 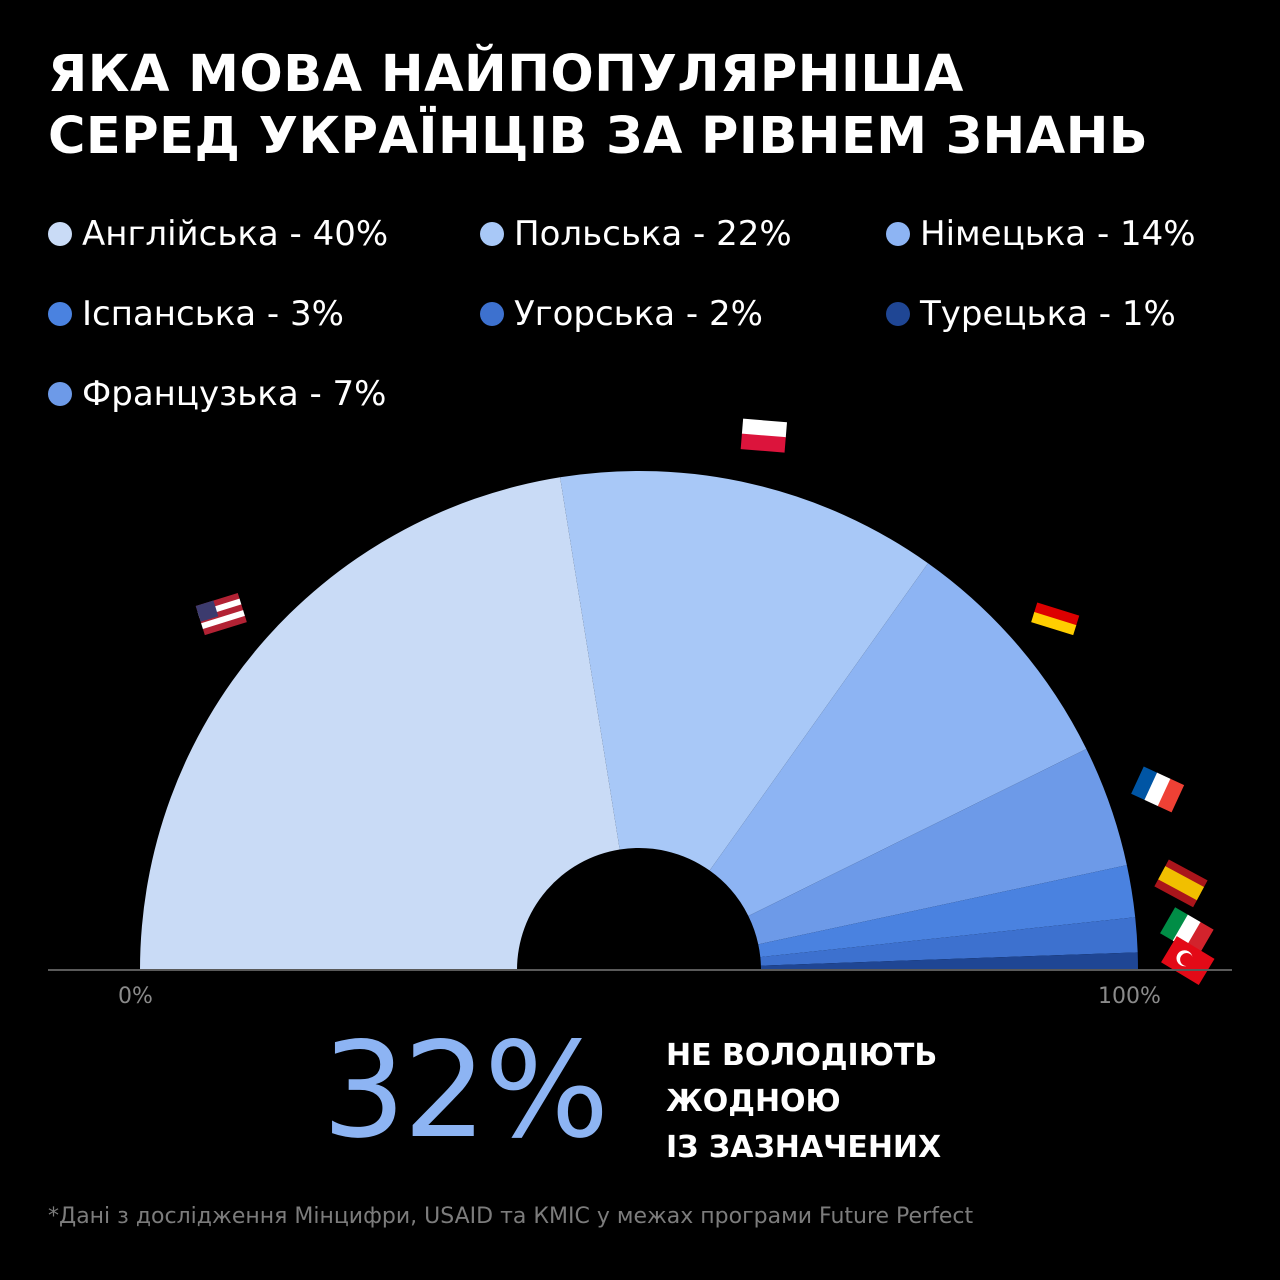 What do you see at coordinates (802, 1055) in the screenshot?
I see `stat-caption-line: НЕ ВОЛОДІЮТЬ` at bounding box center [802, 1055].